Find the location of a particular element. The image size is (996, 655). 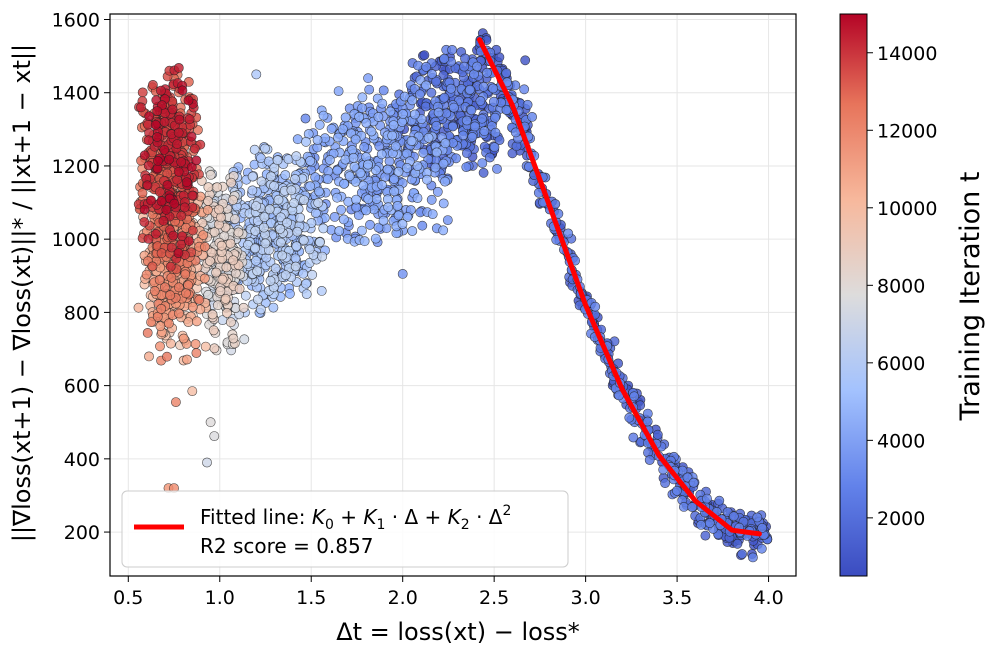

legend-delta-1: Δ is located at coordinates (412, 517).